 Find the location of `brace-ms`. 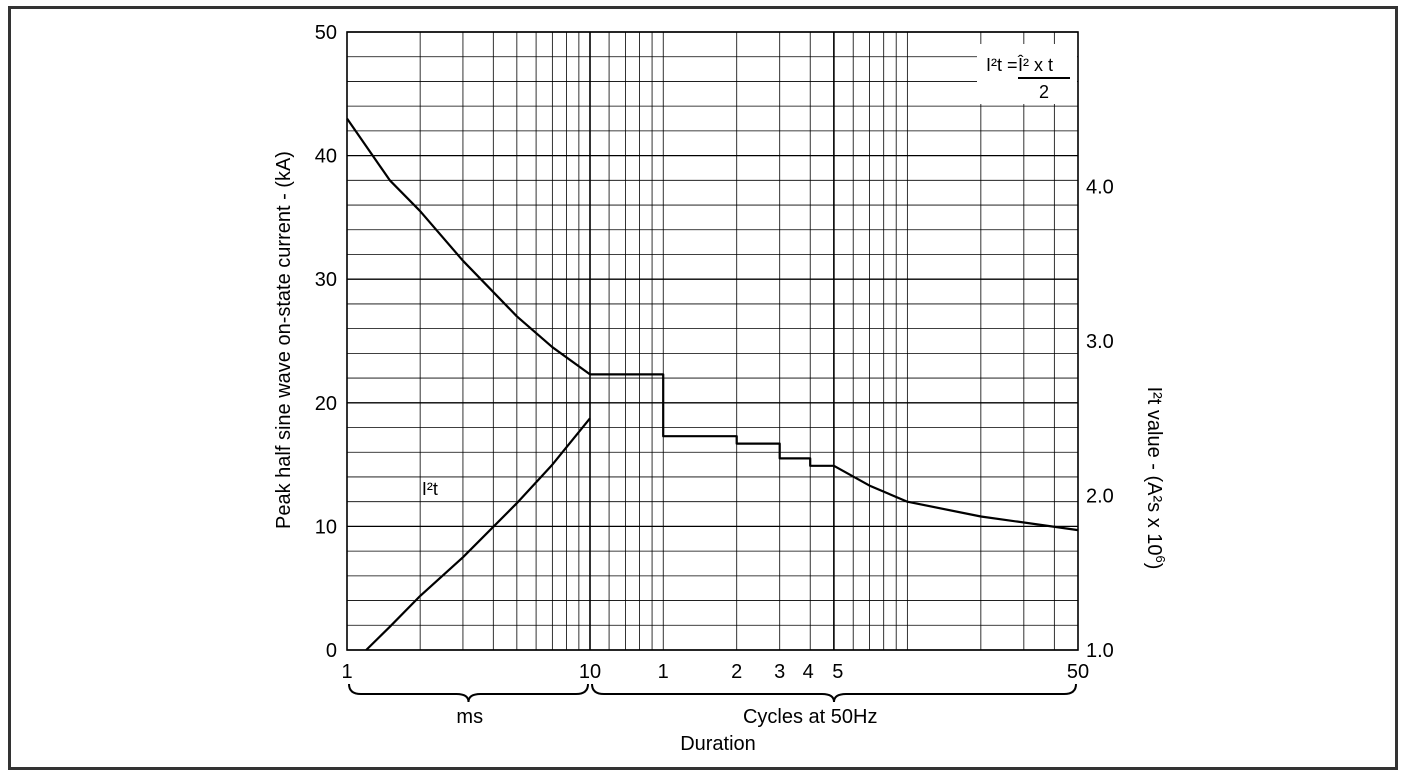

brace-ms is located at coordinates (468, 693).